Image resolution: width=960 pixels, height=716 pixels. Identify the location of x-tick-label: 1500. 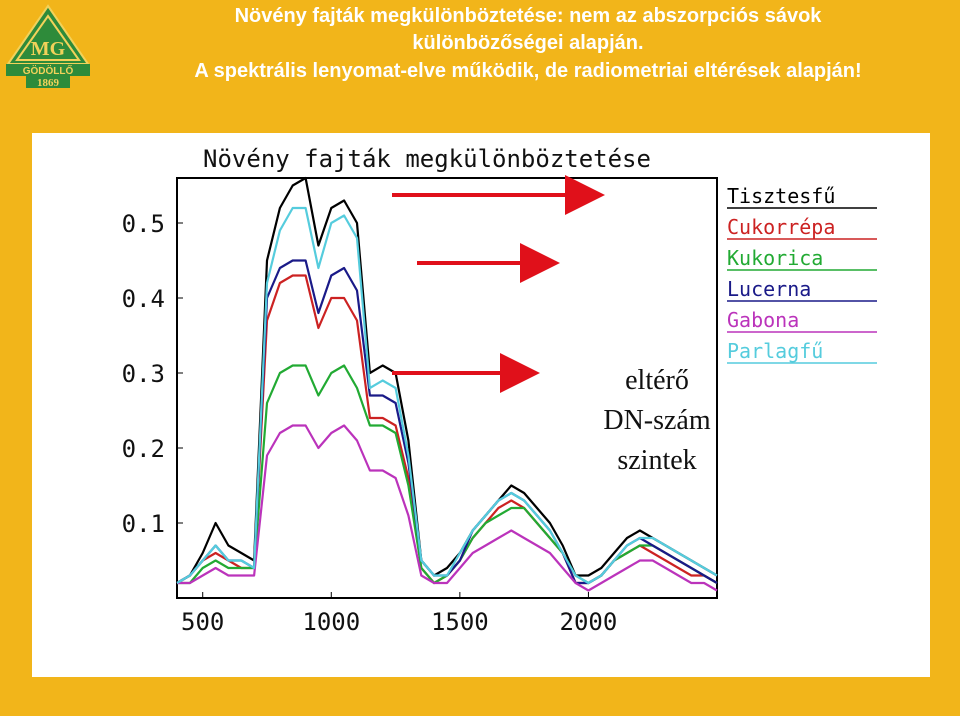
(460, 622).